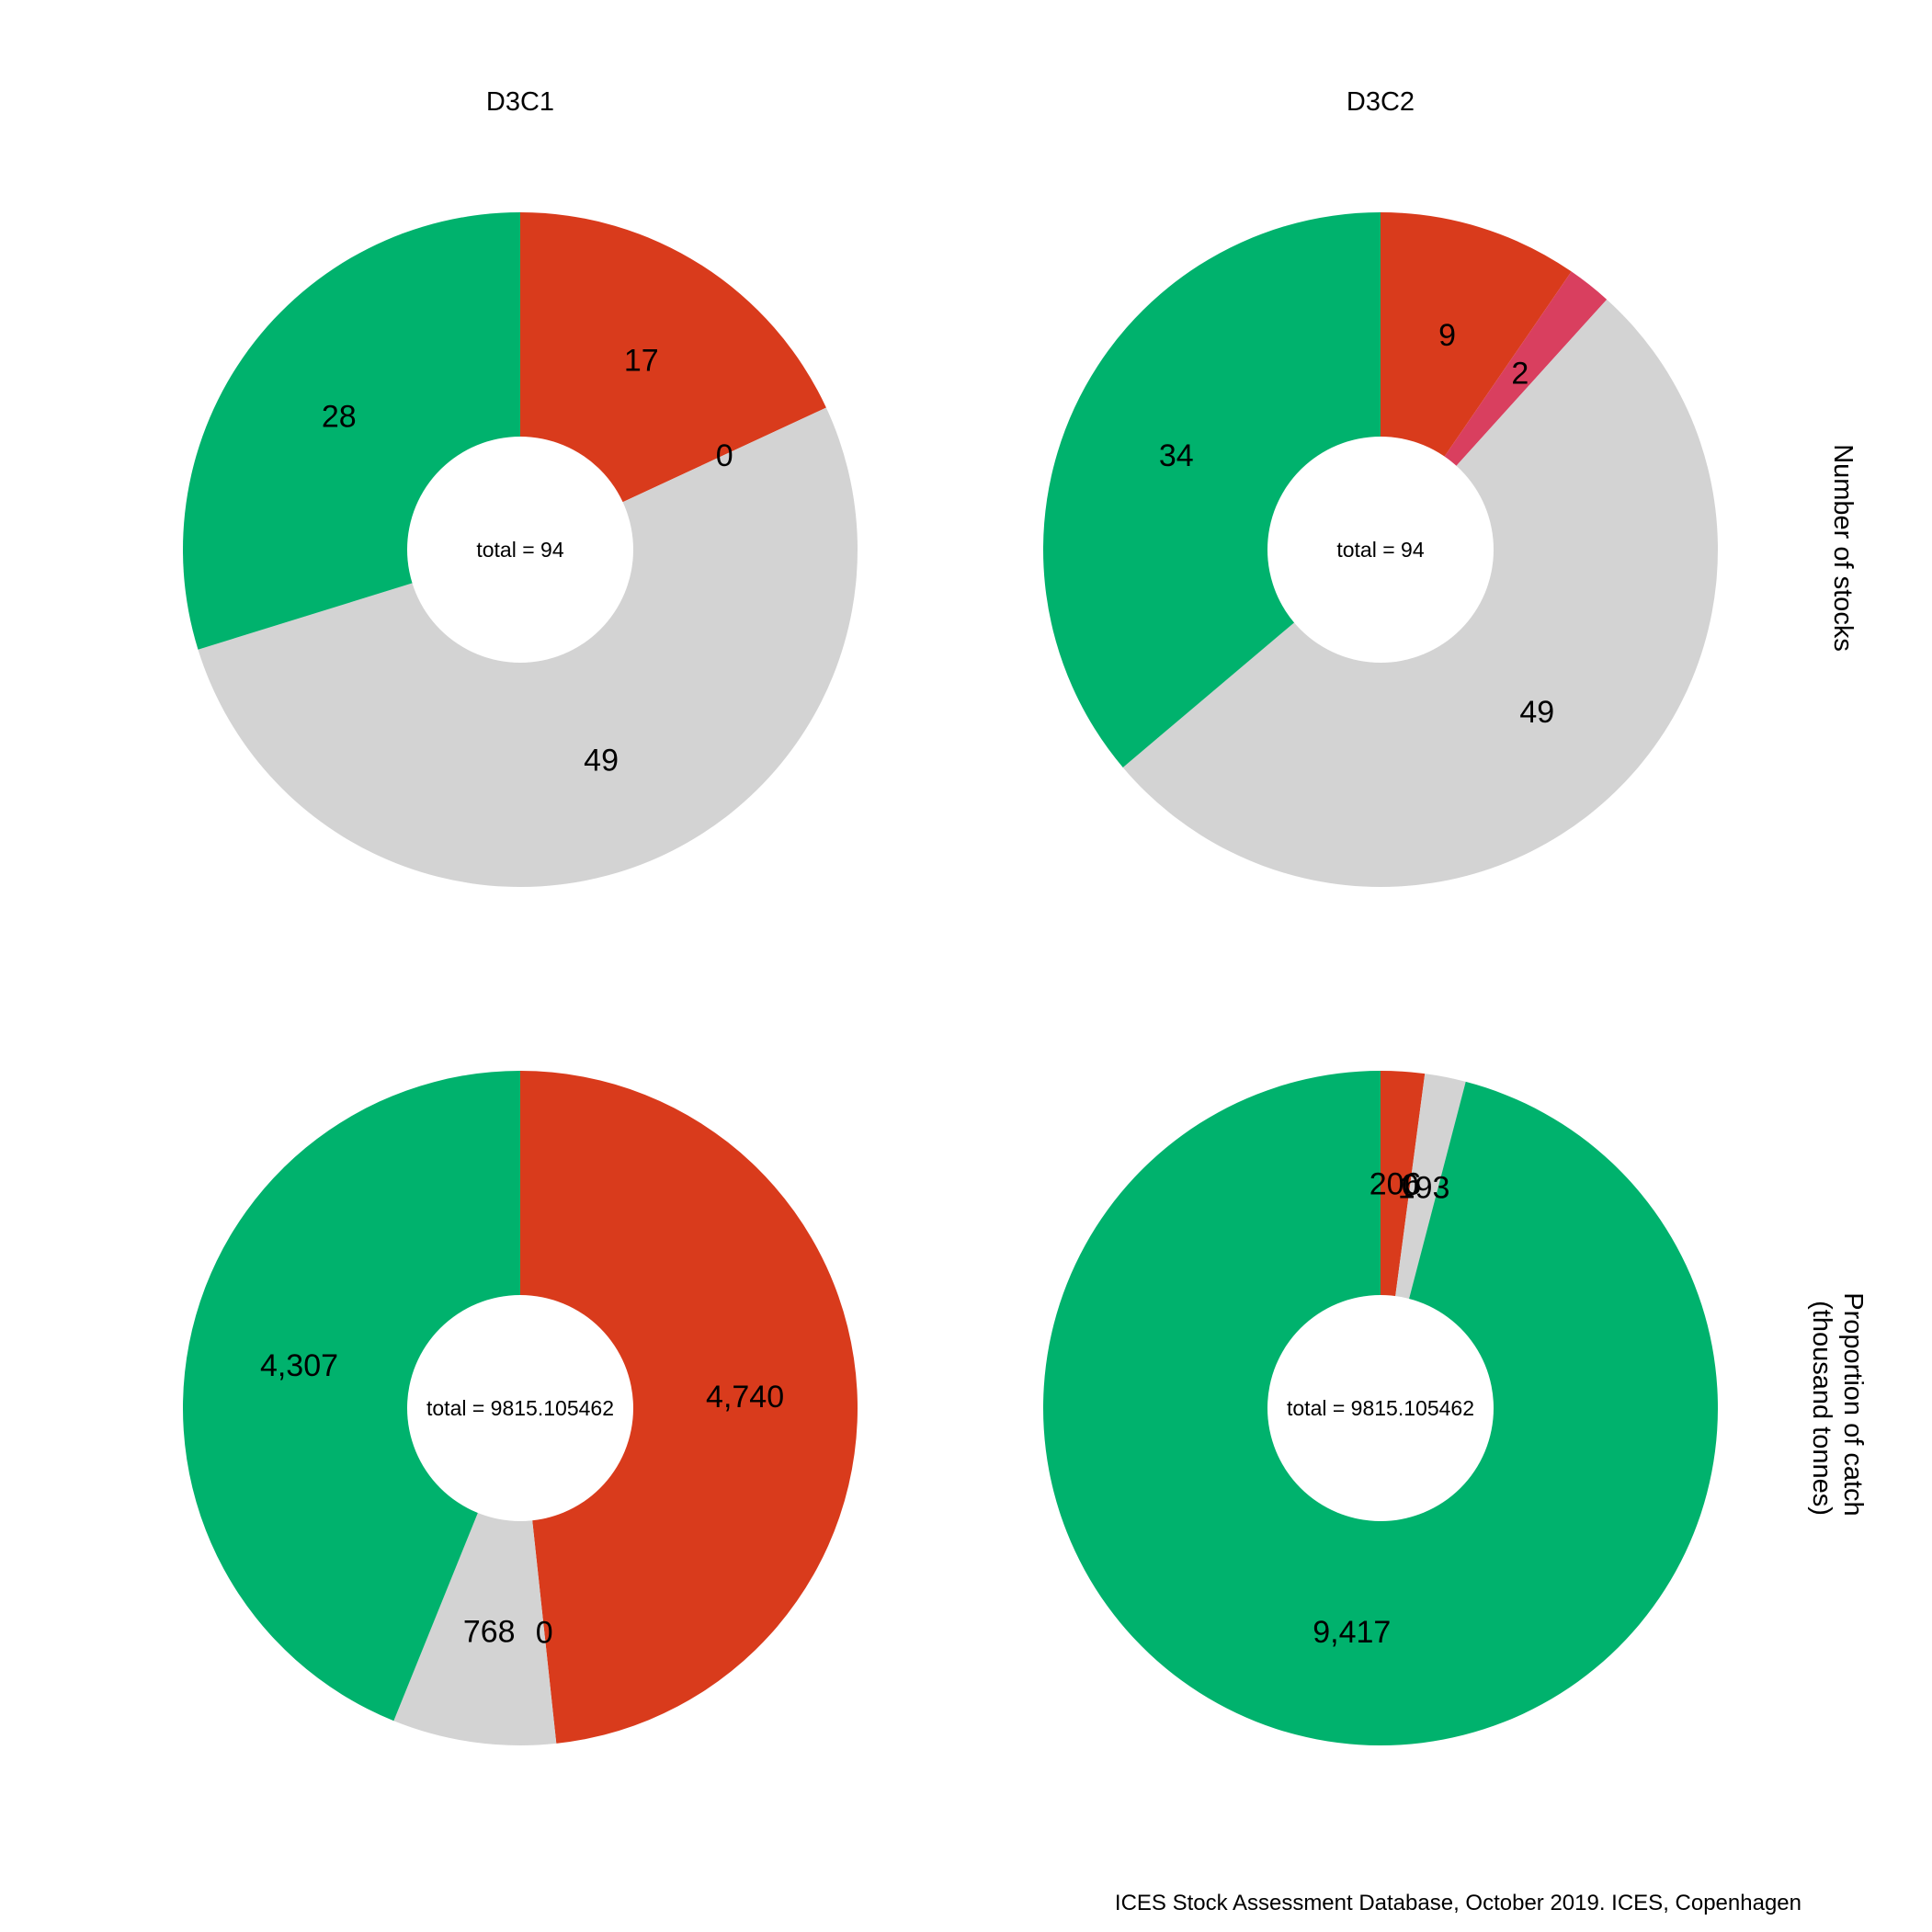 The width and height of the screenshot is (1932, 1932). I want to click on total-label-1: total = 94, so click(520, 550).